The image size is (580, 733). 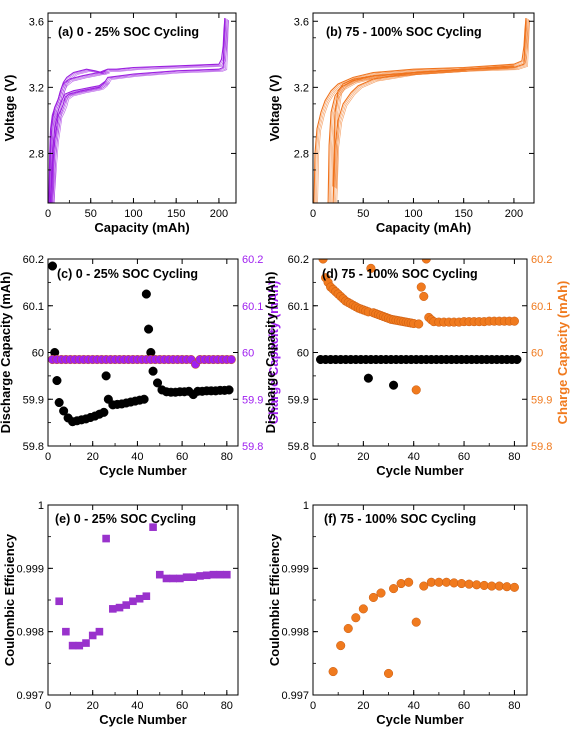 I want to click on plot-frame, so click(x=423, y=108).